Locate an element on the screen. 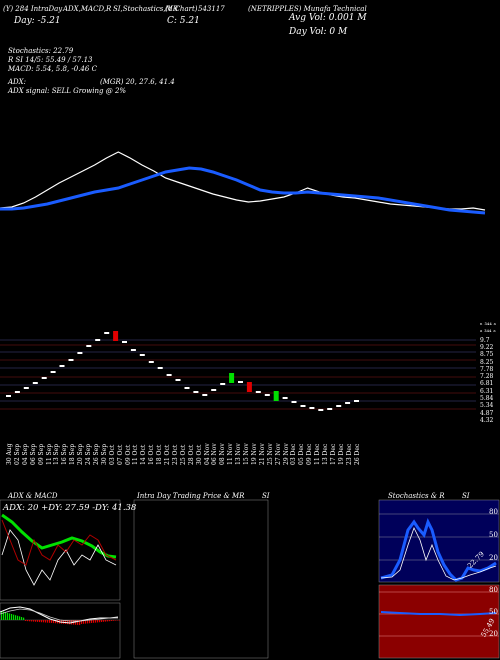  intraday-panel is located at coordinates (201, 579).